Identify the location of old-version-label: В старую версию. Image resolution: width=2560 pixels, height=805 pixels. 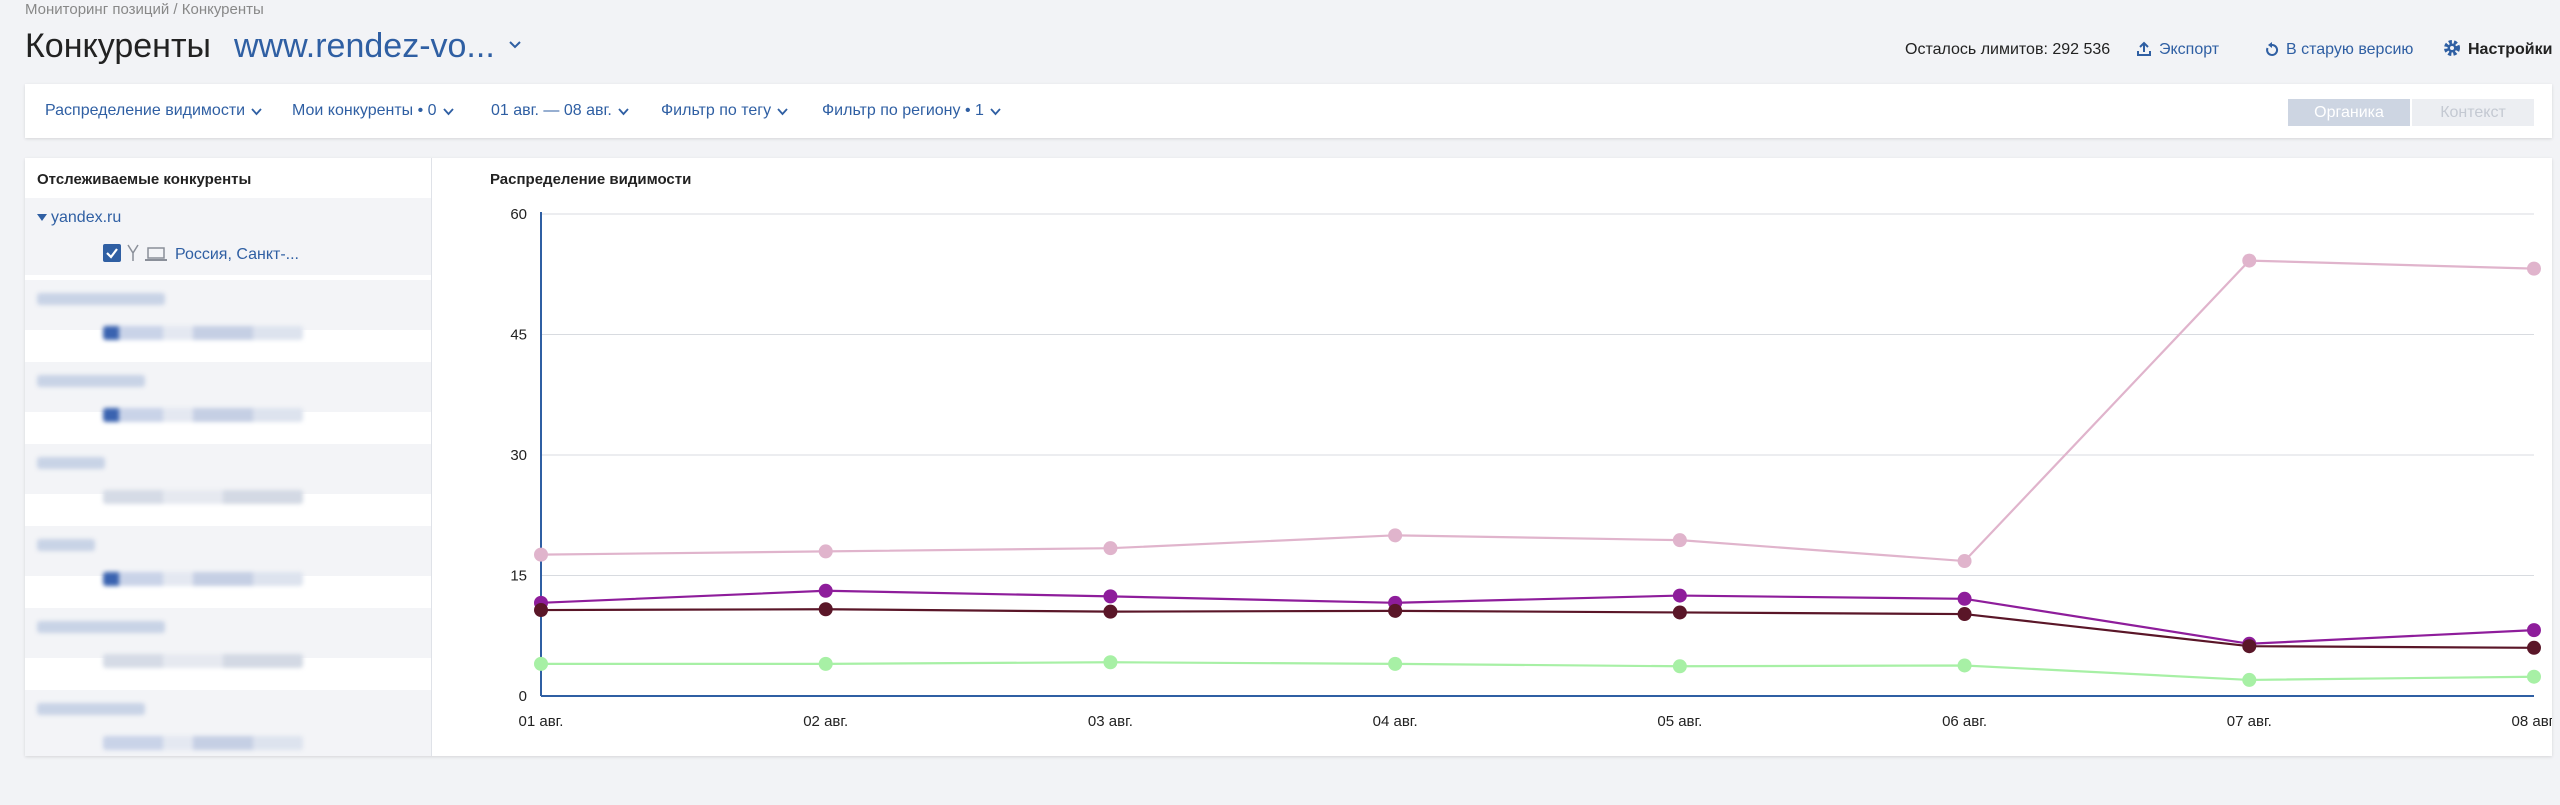
(2350, 49).